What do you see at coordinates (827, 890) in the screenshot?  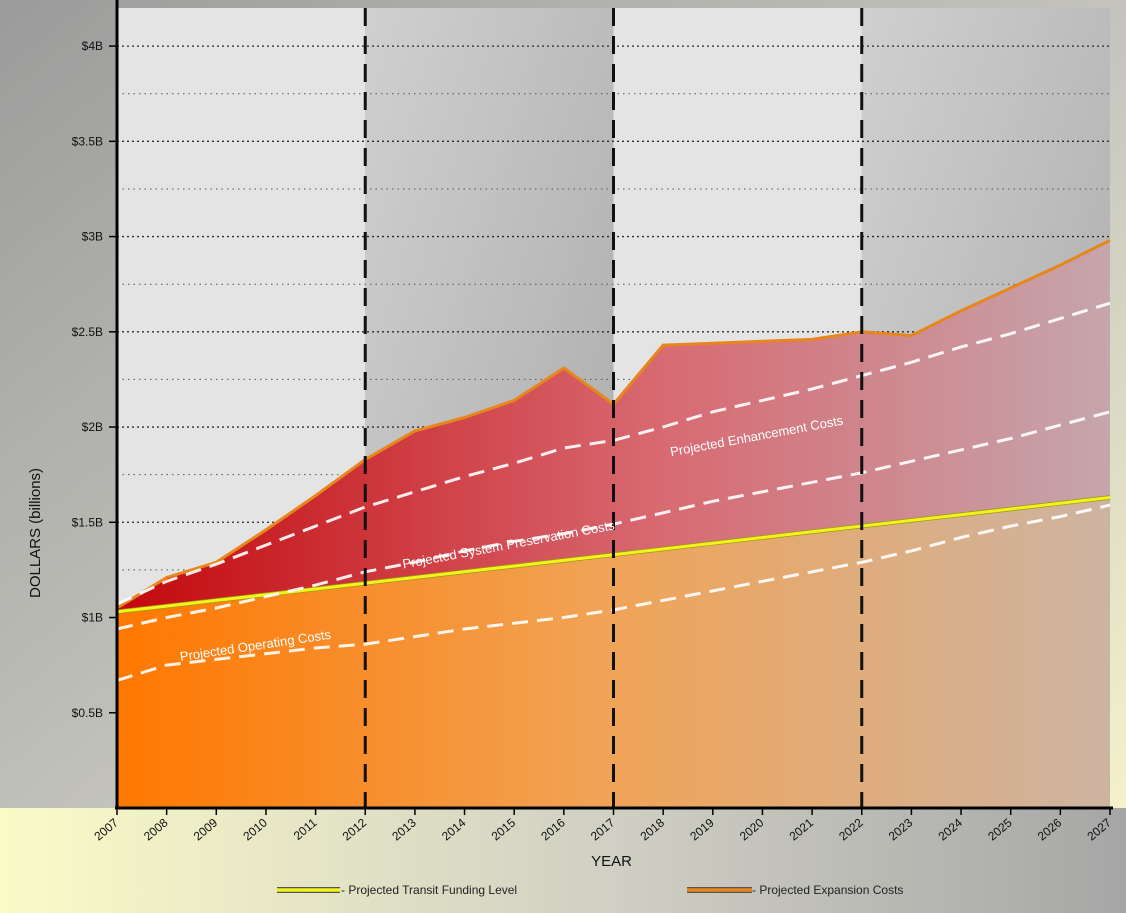 I see `legend-label: - Projected Expansion Costs` at bounding box center [827, 890].